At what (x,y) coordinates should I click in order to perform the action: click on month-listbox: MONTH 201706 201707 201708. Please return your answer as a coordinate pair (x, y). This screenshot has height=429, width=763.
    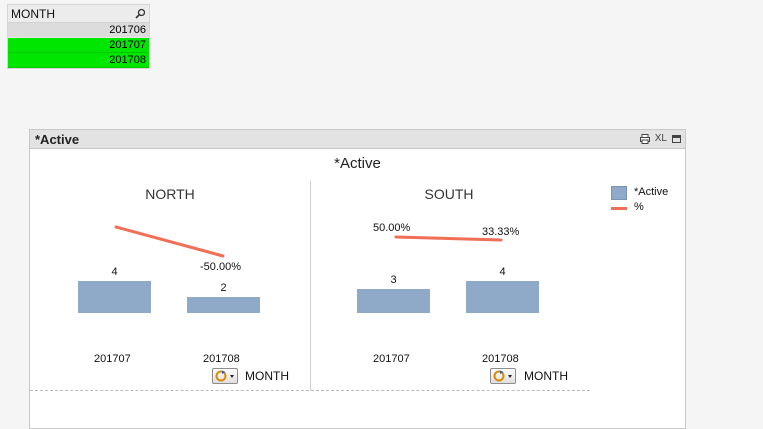
    Looking at the image, I should click on (78, 36).